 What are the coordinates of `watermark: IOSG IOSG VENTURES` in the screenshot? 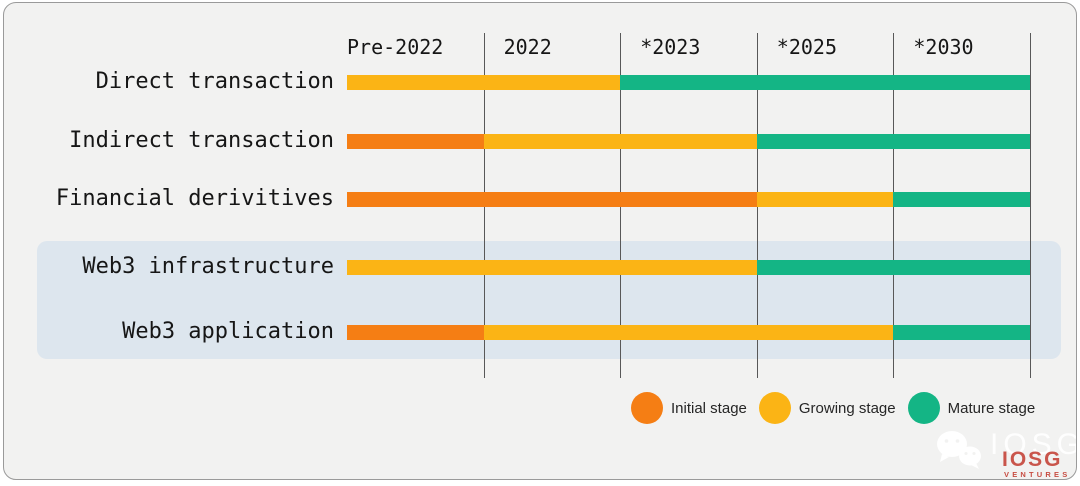 It's located at (1004, 451).